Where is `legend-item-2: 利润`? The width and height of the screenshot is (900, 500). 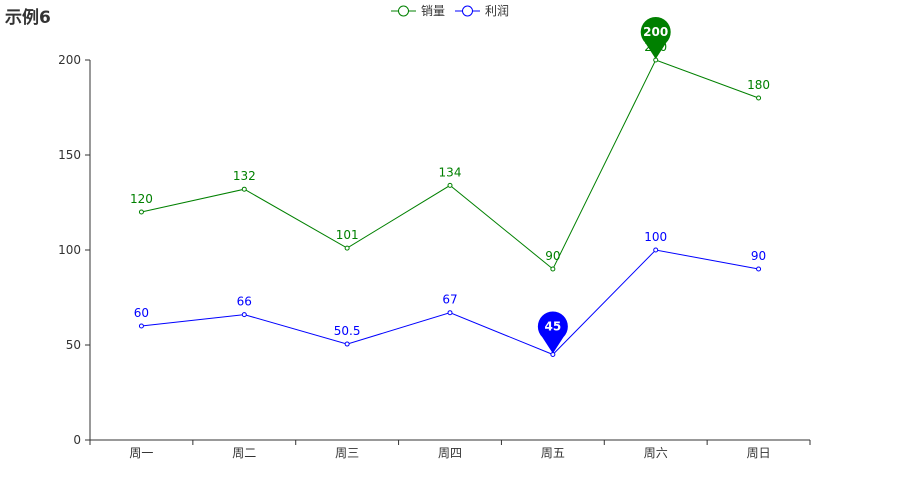
legend-item-2: 利润 is located at coordinates (482, 11).